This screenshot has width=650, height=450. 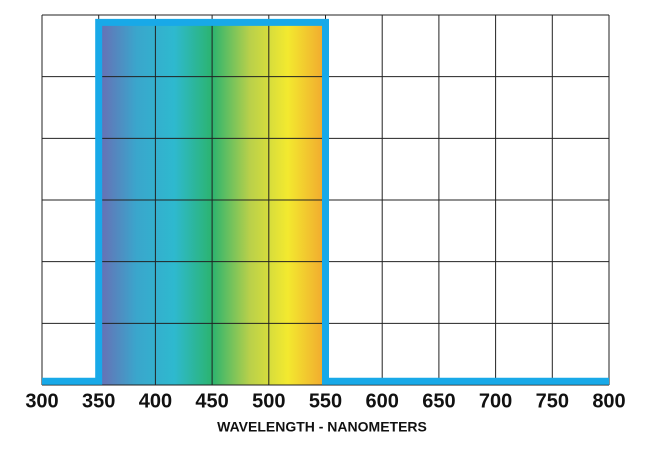 What do you see at coordinates (438, 401) in the screenshot?
I see `x-tick-label: 650` at bounding box center [438, 401].